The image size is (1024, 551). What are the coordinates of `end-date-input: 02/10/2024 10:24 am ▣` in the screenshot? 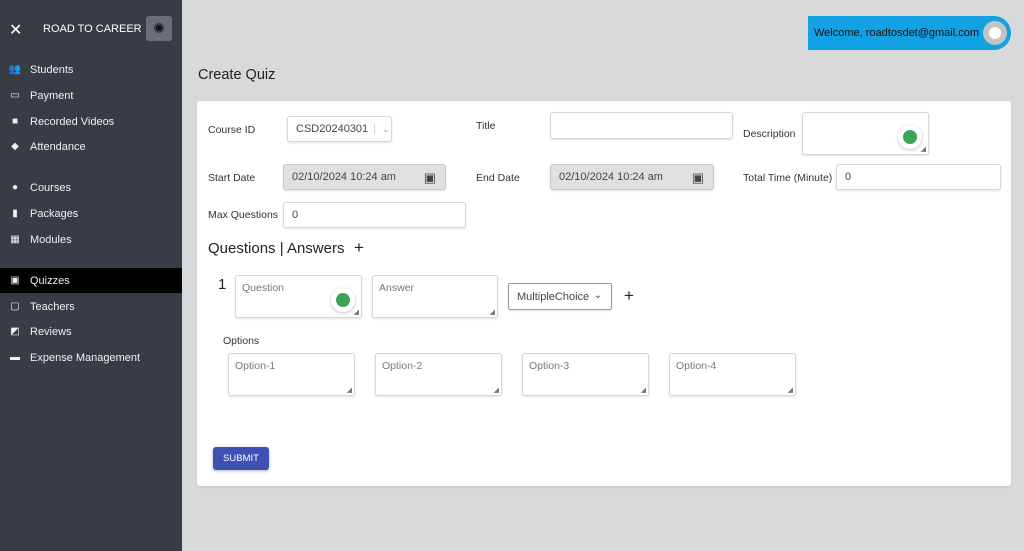 It's located at (632, 177).